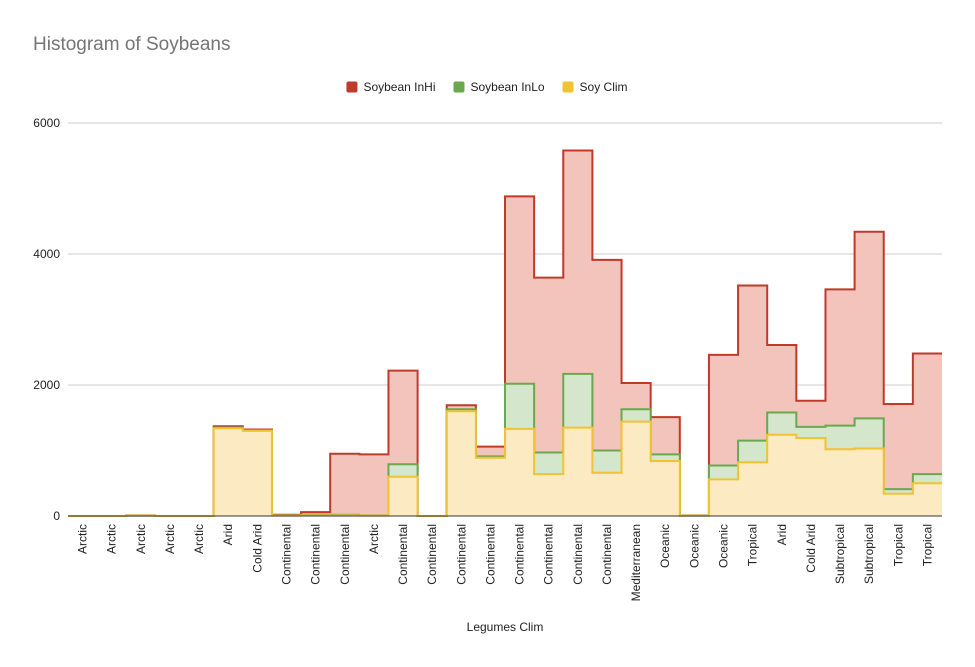  I want to click on x-tick-label-16: Continental, so click(549, 554).